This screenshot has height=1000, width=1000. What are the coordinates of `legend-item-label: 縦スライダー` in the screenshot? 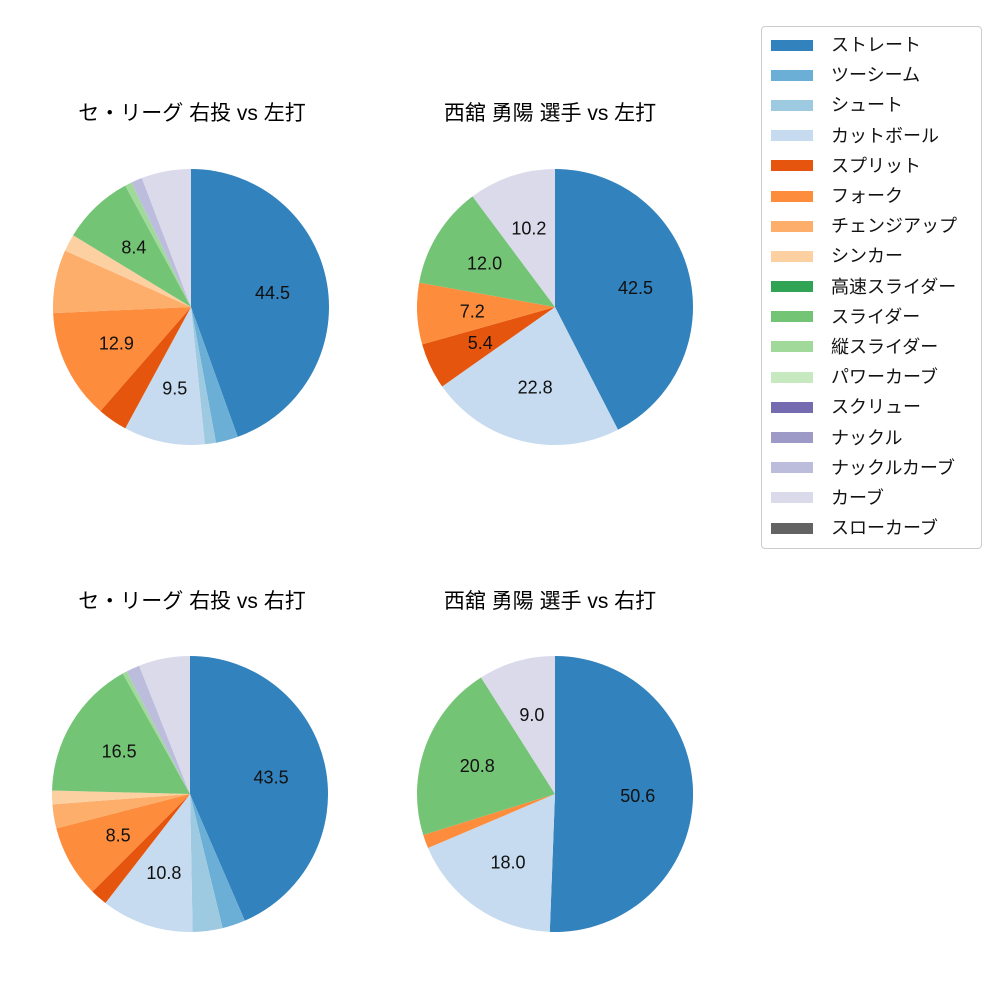 It's located at (885, 346).